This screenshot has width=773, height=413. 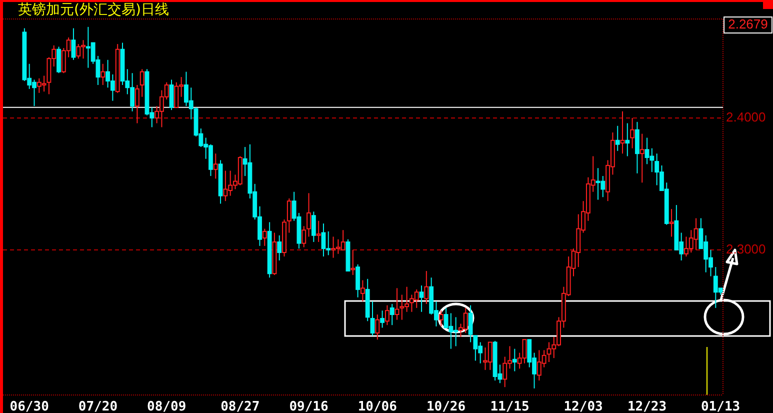 What do you see at coordinates (746, 248) in the screenshot?
I see `y-tick-label: 2.3000` at bounding box center [746, 248].